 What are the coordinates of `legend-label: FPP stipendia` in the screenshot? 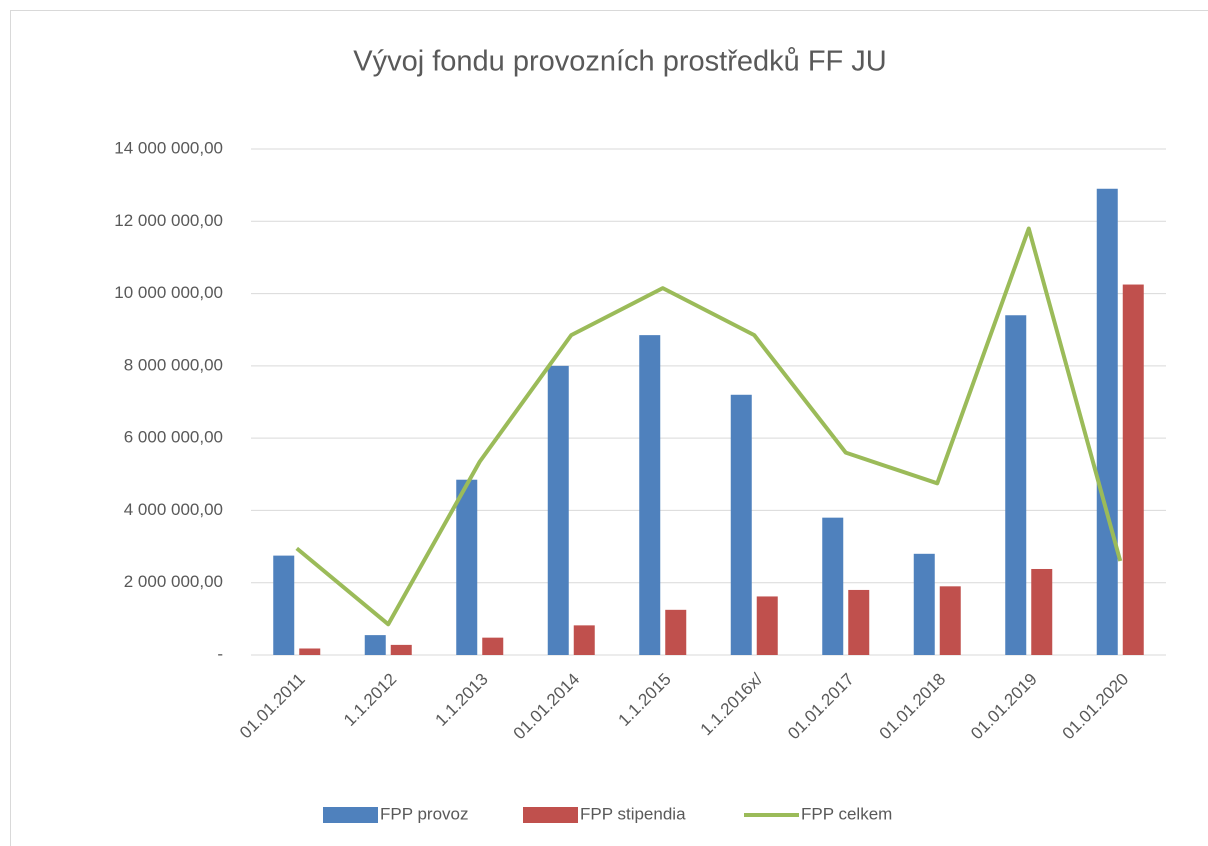 It's located at (633, 813).